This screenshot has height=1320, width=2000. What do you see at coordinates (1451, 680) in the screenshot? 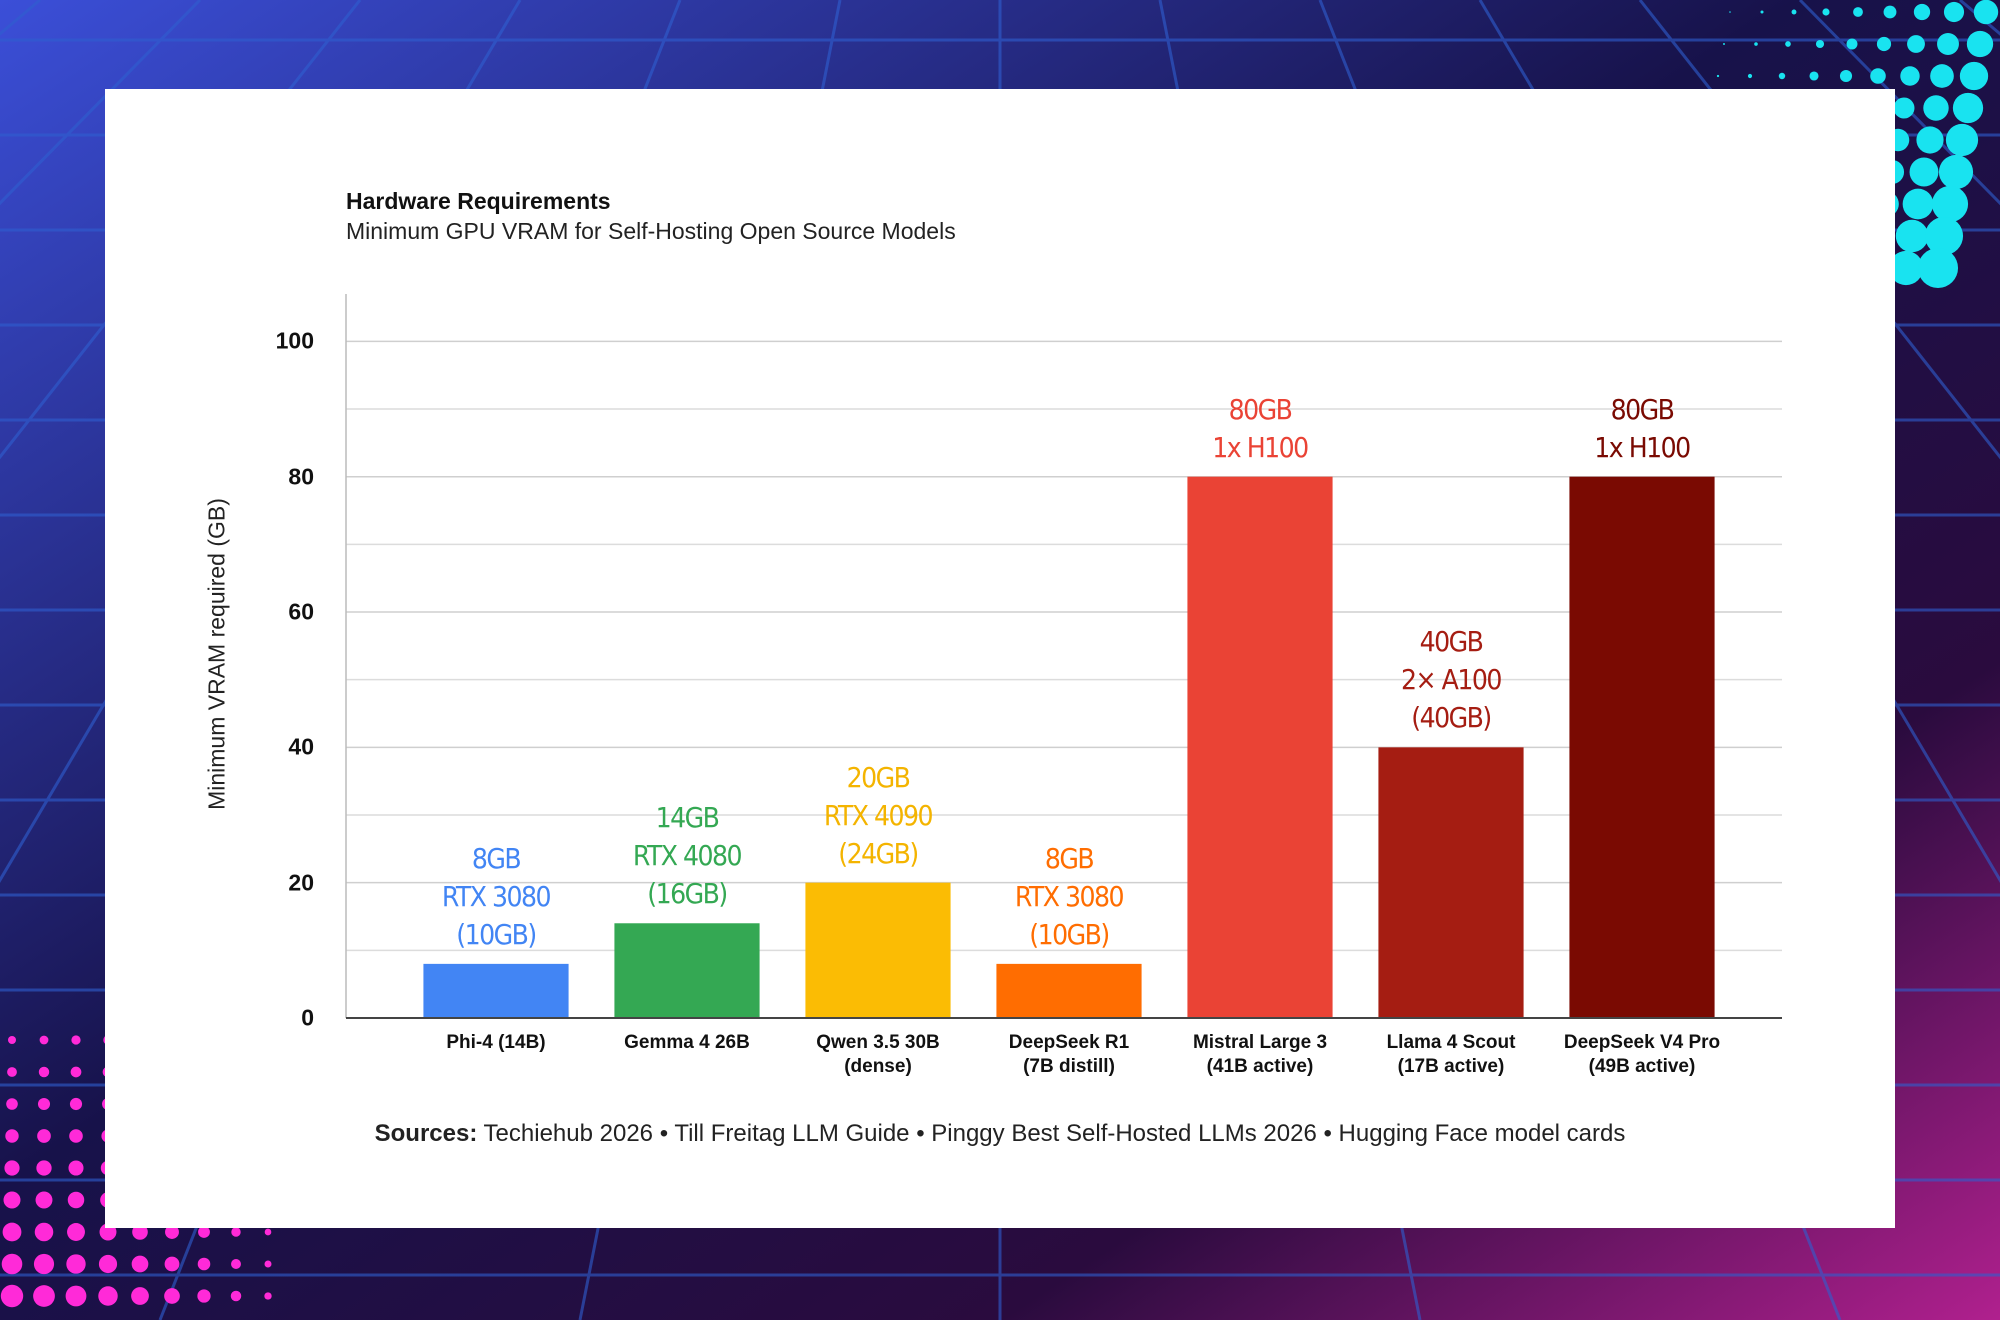
I see `value-label: 40GB 2× A100 (40GB)` at bounding box center [1451, 680].